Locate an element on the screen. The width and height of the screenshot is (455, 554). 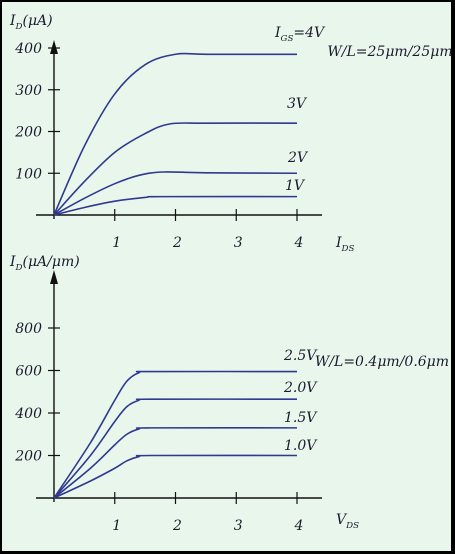
y-tick-label: 800 is located at coordinates (28, 329).